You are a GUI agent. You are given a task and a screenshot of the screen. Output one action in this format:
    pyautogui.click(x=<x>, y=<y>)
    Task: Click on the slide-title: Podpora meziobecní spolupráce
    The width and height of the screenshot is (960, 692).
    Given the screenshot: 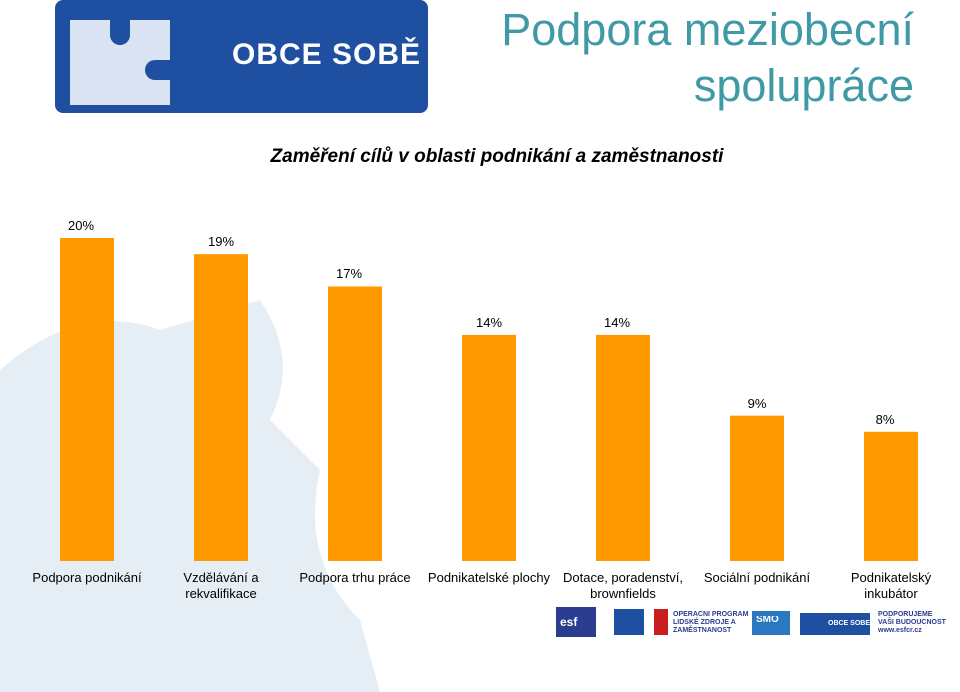 What is the action you would take?
    pyautogui.click(x=707, y=57)
    